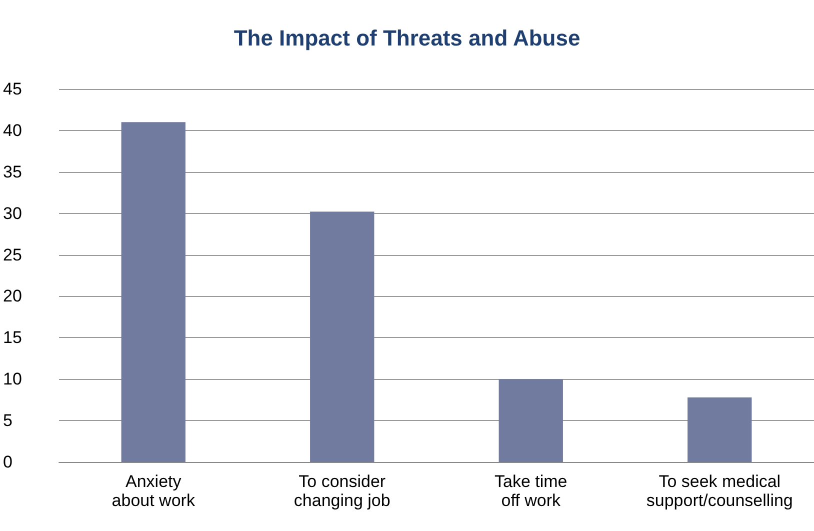 This screenshot has height=531, width=814. Describe the element at coordinates (12, 172) in the screenshot. I see `y-tick-label: 35` at that location.